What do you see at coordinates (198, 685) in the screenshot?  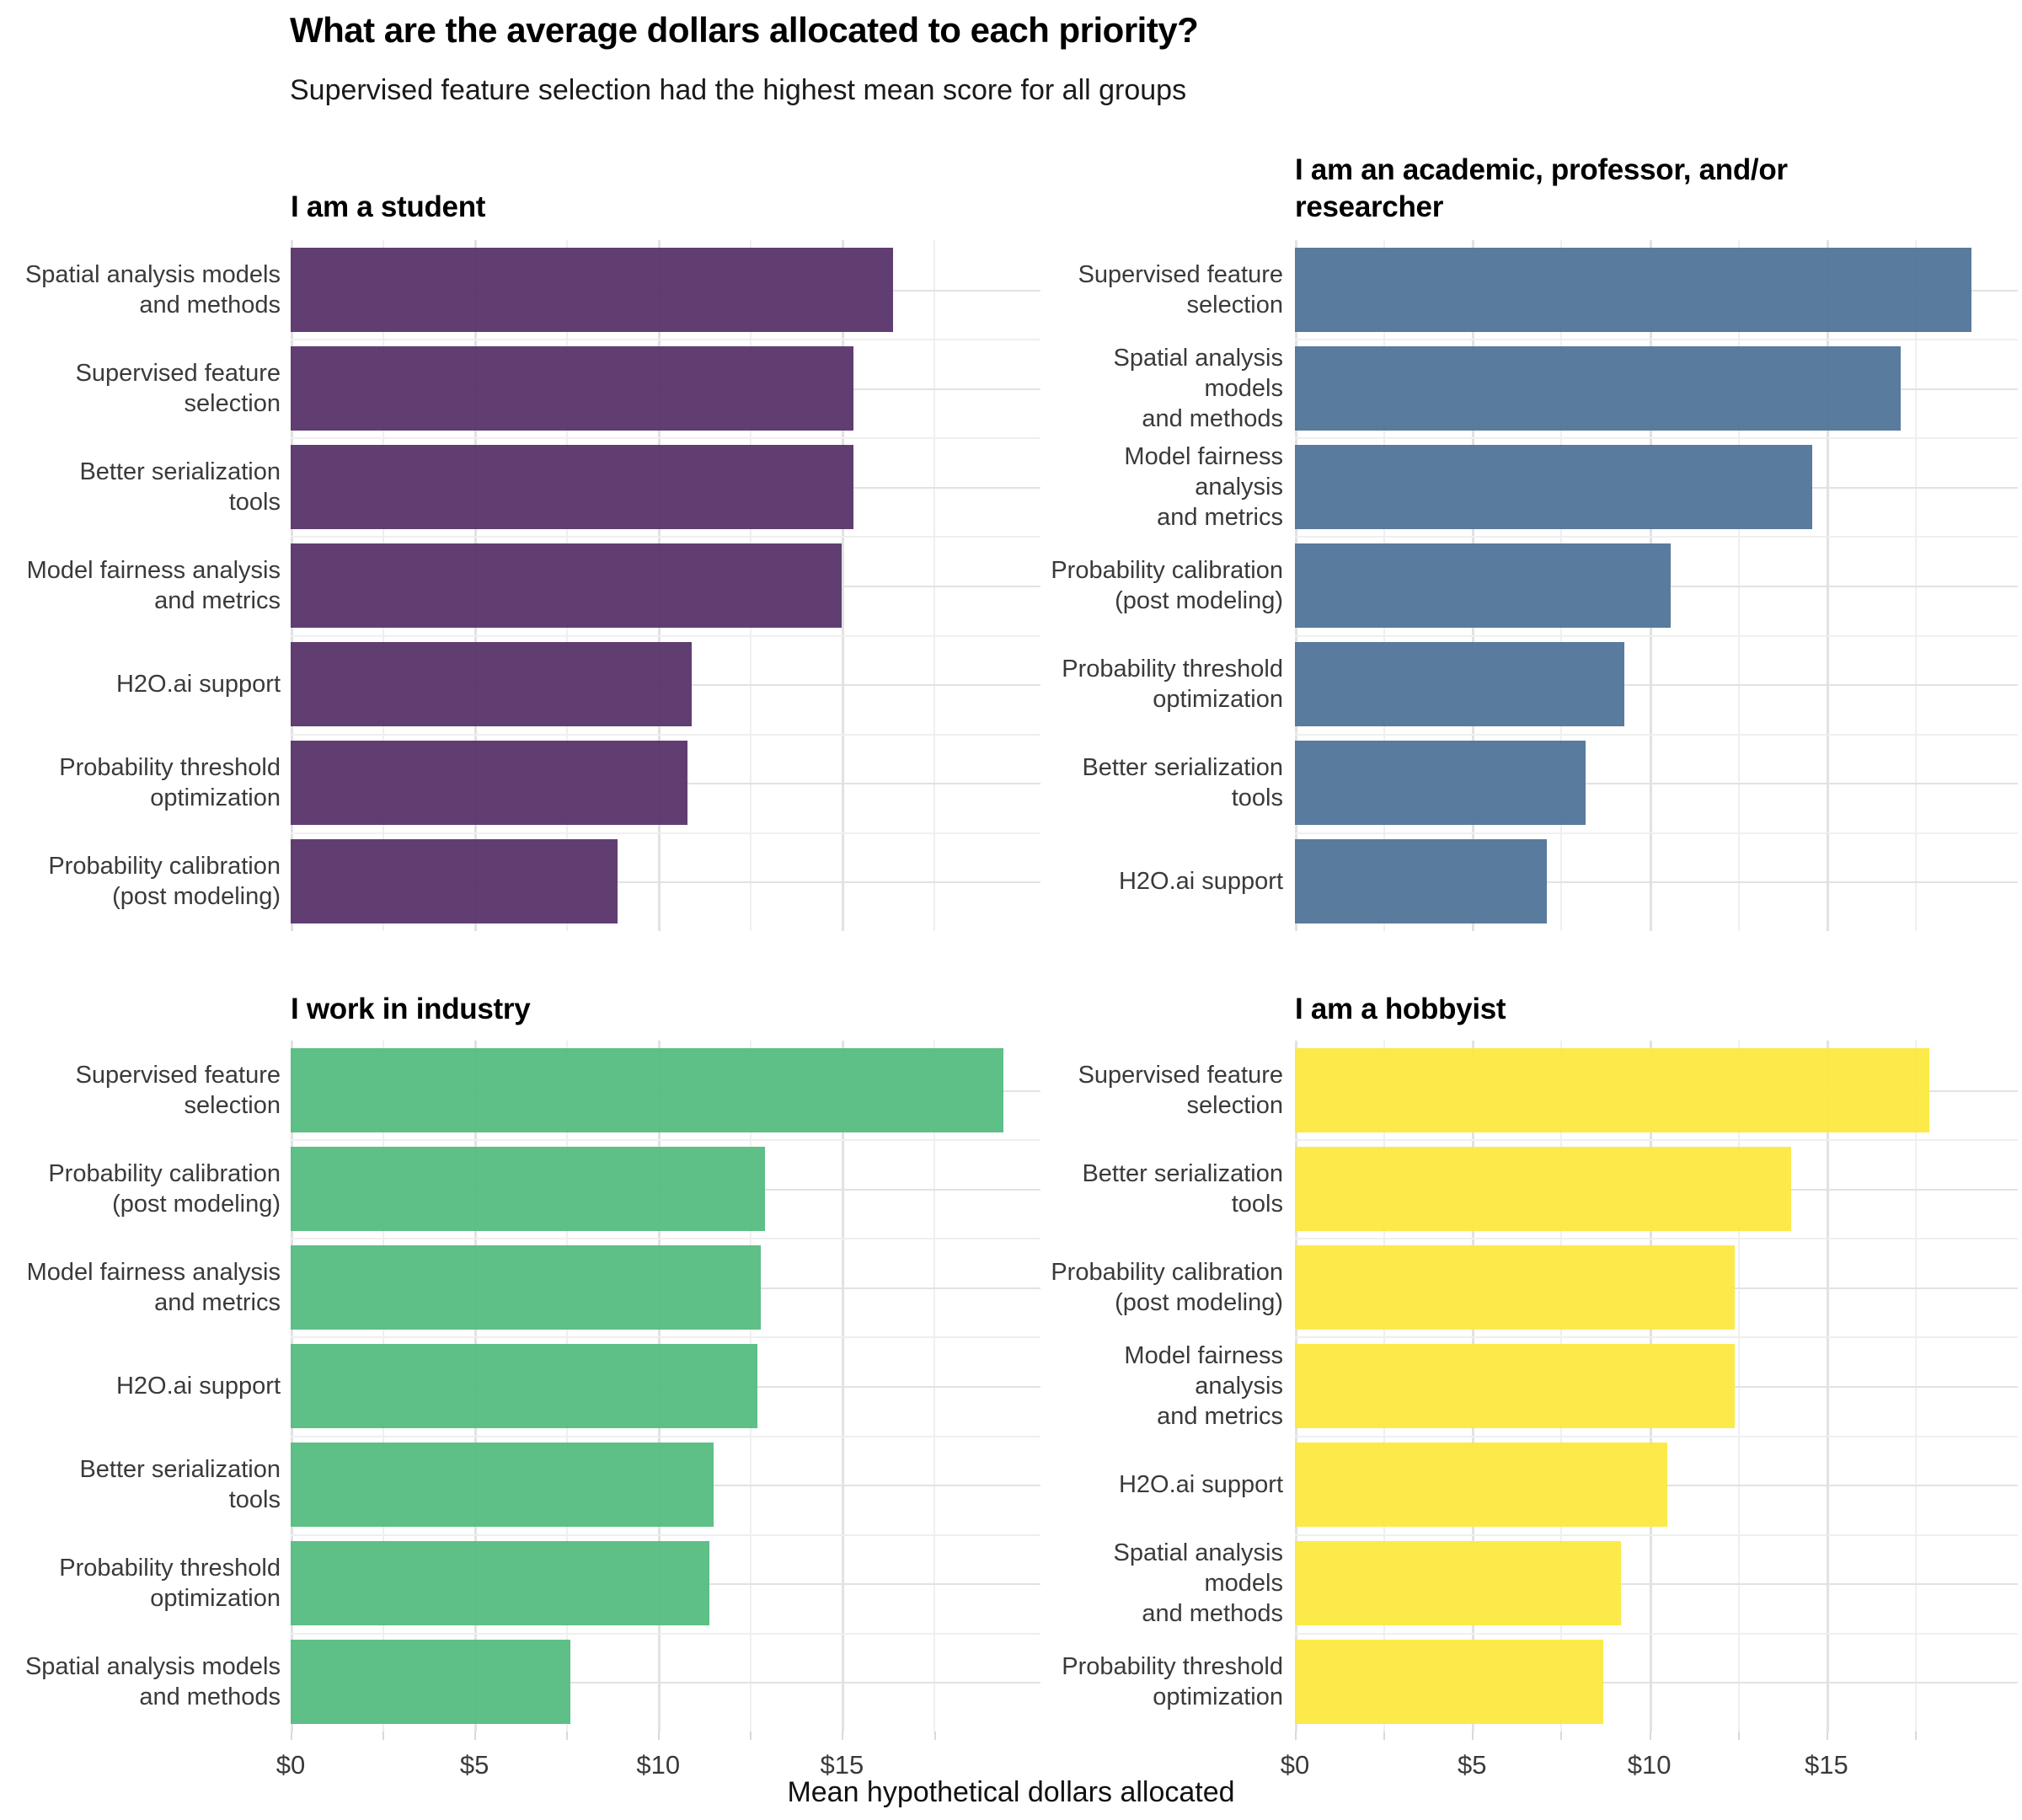 I see `category-label: H2O.ai support` at bounding box center [198, 685].